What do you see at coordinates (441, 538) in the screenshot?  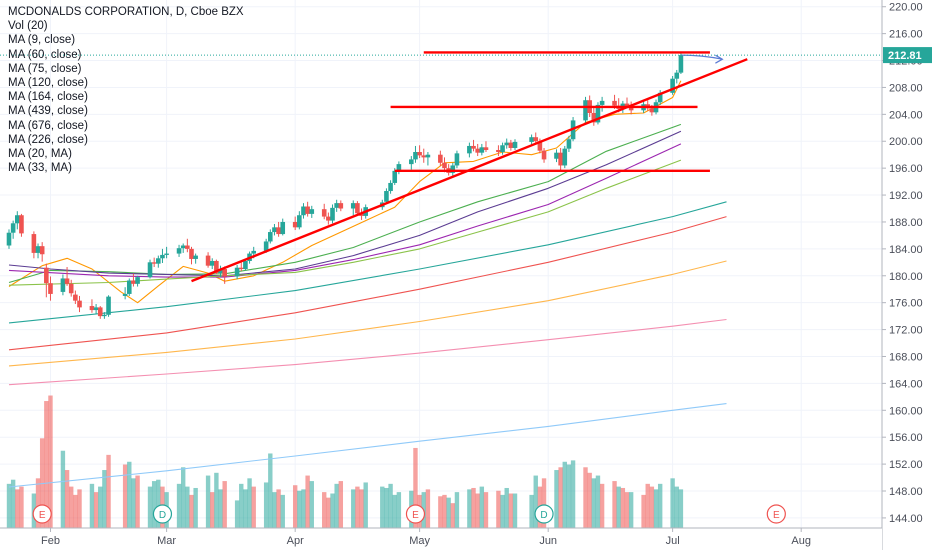 I see `time-axis: Feb Mar Apr May Jun Jul Aug` at bounding box center [441, 538].